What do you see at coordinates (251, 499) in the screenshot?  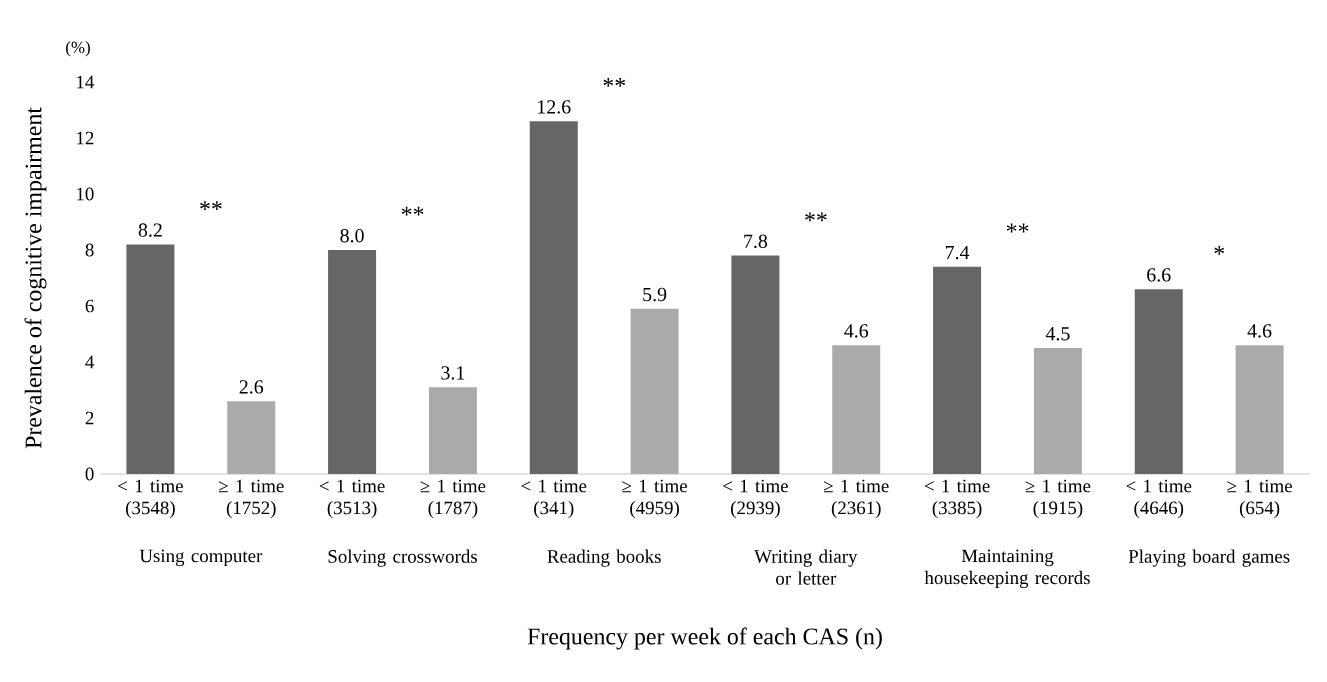 I see `x-tick-label: ≥ 1 time (1752)` at bounding box center [251, 499].